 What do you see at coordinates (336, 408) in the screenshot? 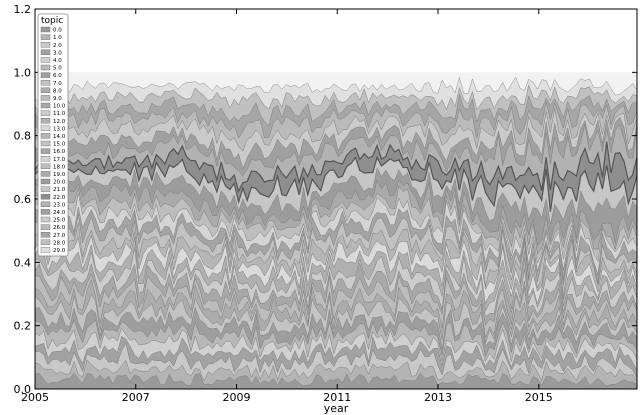
I see `x-axis-title: year` at bounding box center [336, 408].